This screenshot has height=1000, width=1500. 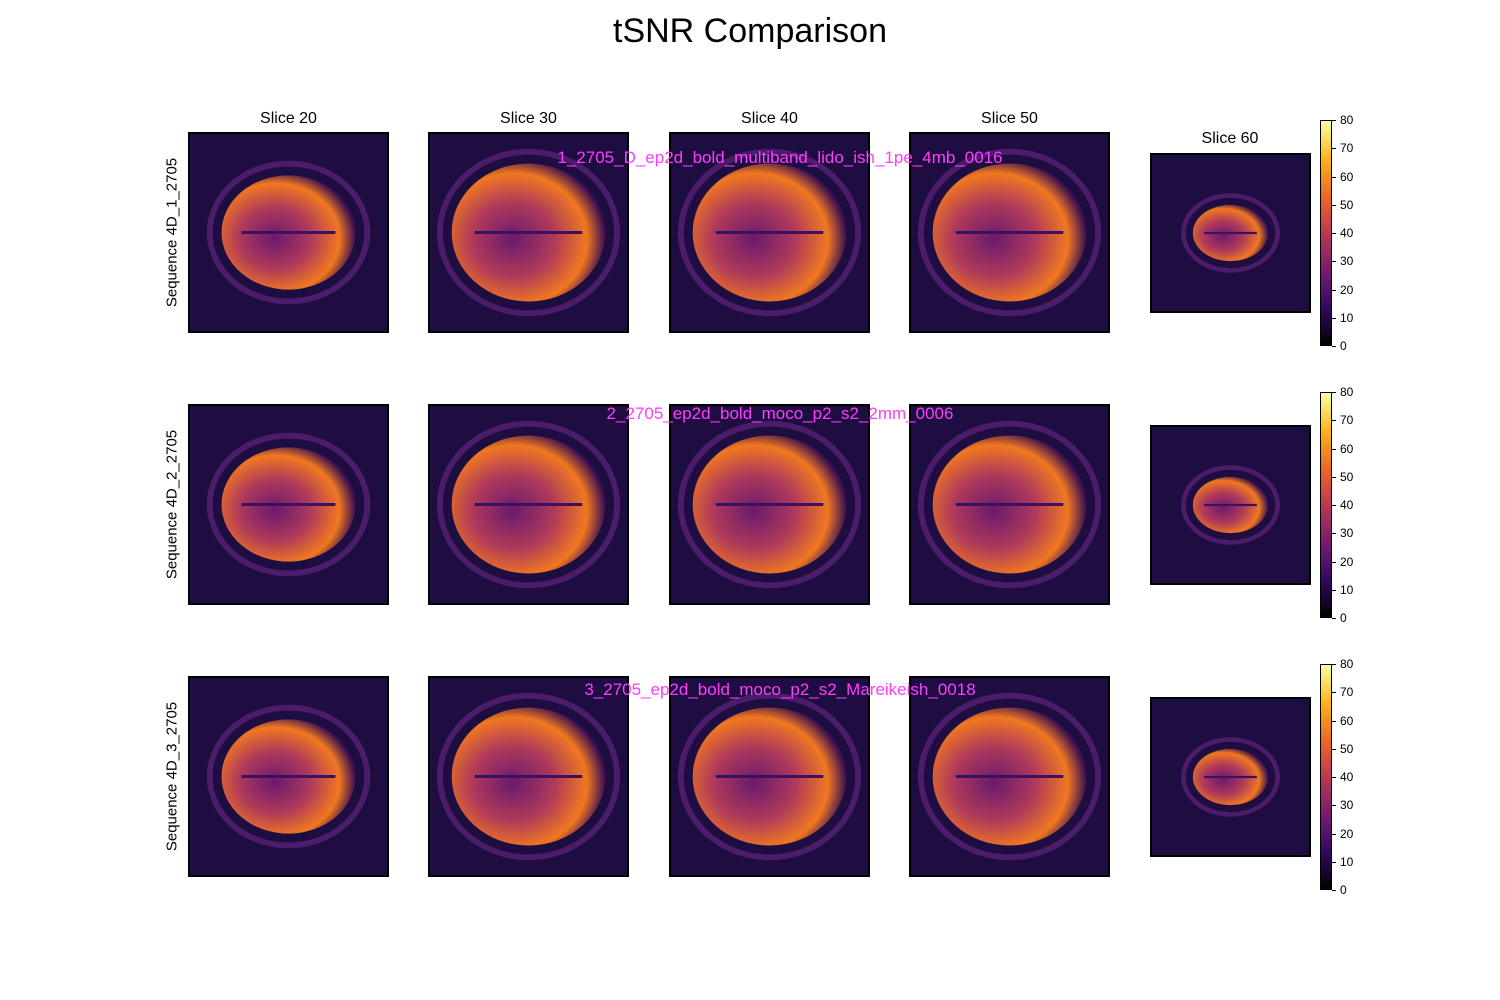 What do you see at coordinates (172, 776) in the screenshot?
I see `row-label: Sequence 4D_3_2705` at bounding box center [172, 776].